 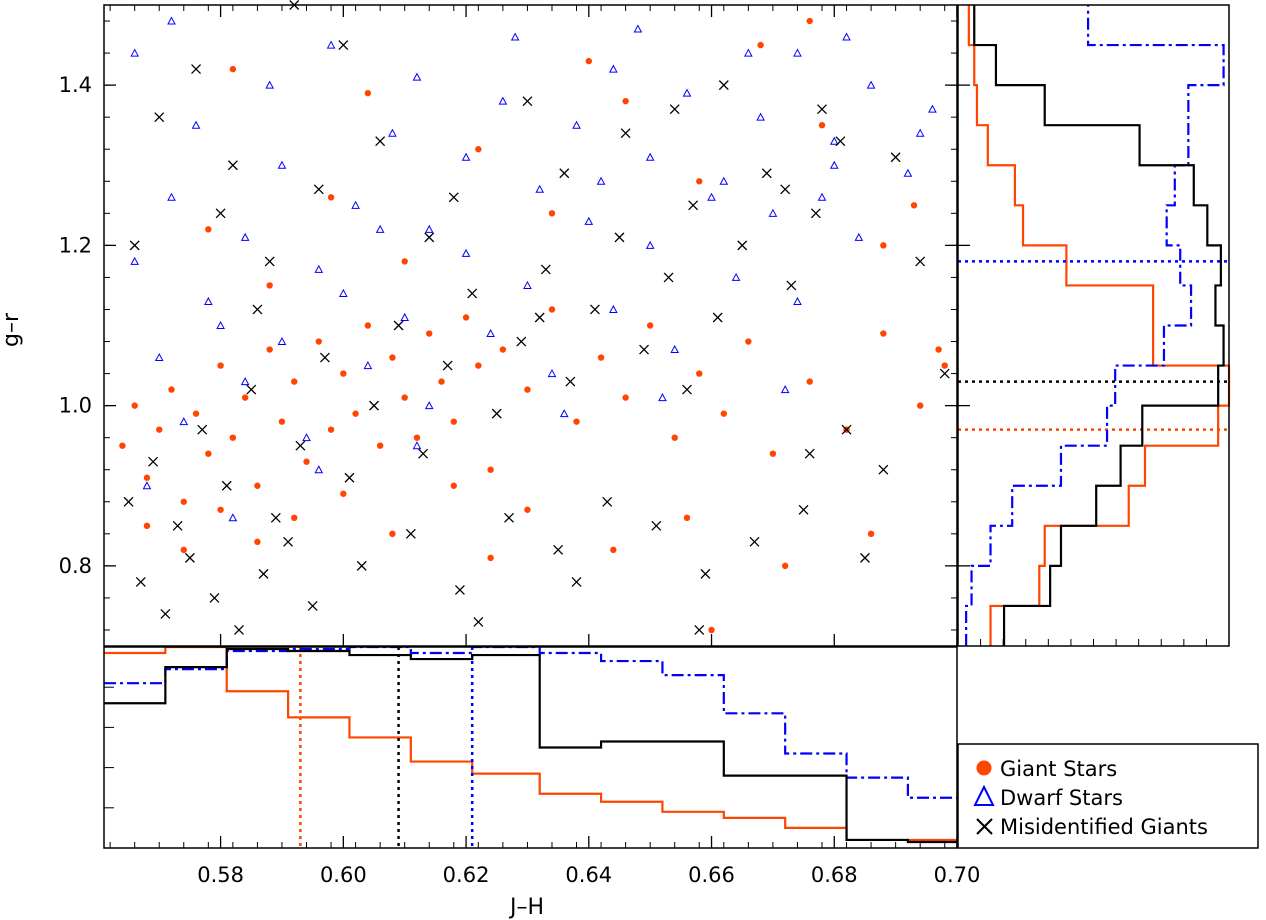 What do you see at coordinates (466, 875) in the screenshot?
I see `x-tick-label: 0.62` at bounding box center [466, 875].